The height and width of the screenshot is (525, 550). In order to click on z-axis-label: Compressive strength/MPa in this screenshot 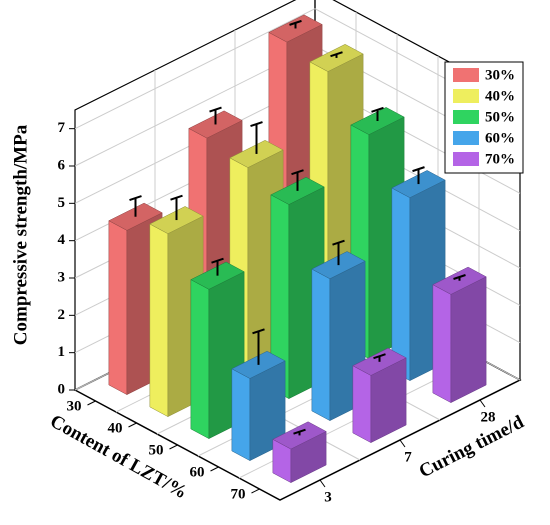, I will do `click(20, 234)`.